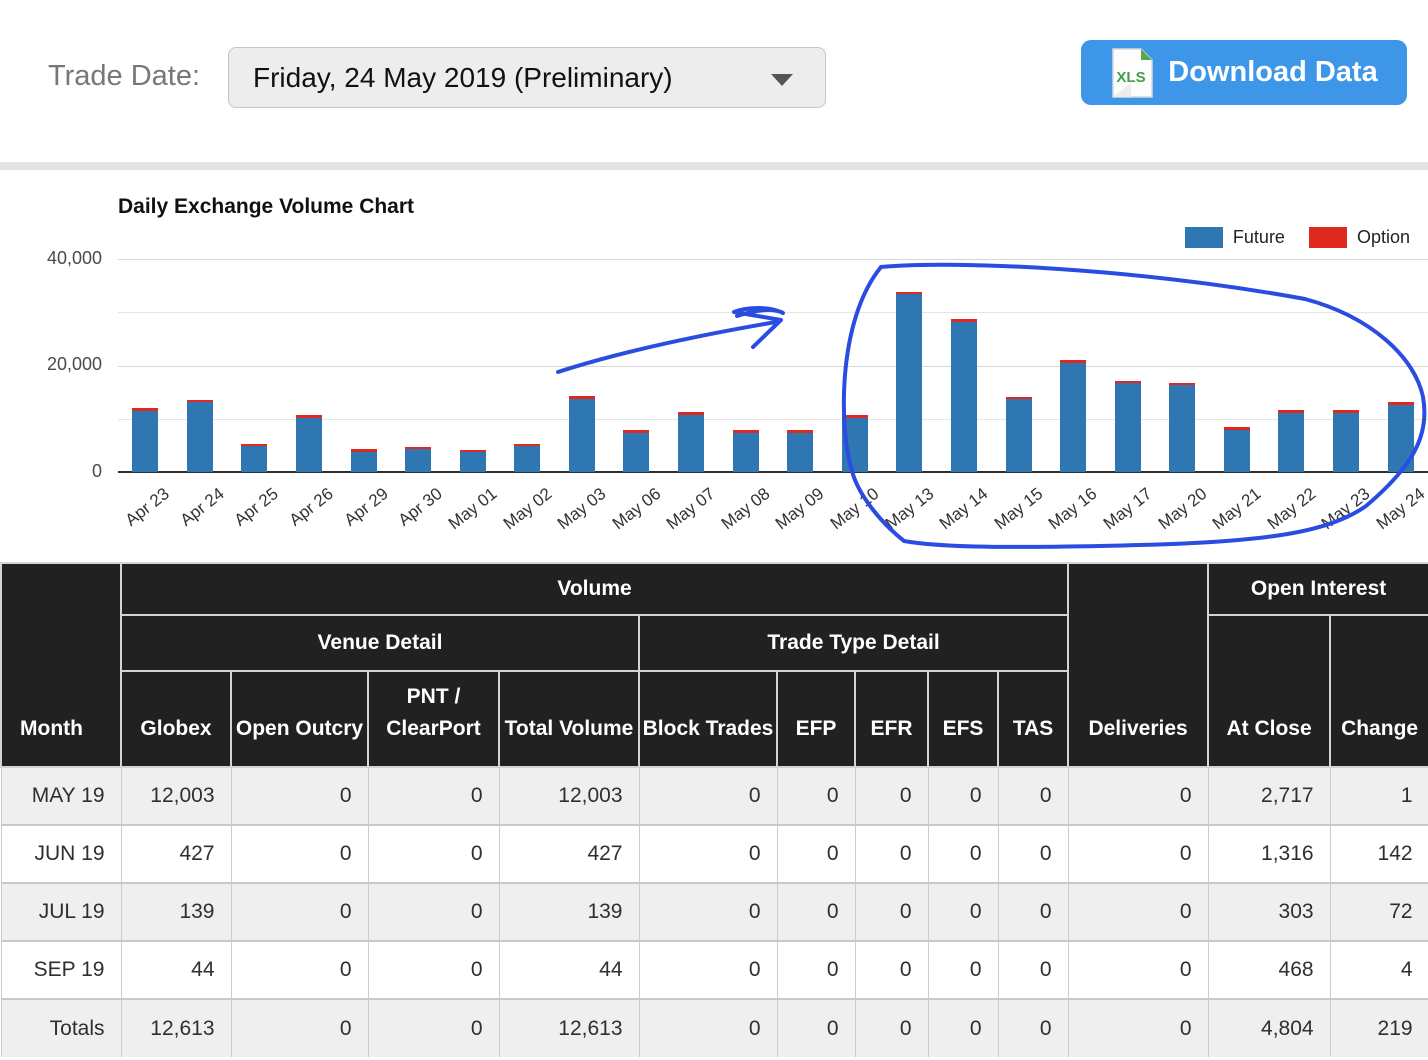  I want to click on x-axis-label: May 02, so click(527, 509).